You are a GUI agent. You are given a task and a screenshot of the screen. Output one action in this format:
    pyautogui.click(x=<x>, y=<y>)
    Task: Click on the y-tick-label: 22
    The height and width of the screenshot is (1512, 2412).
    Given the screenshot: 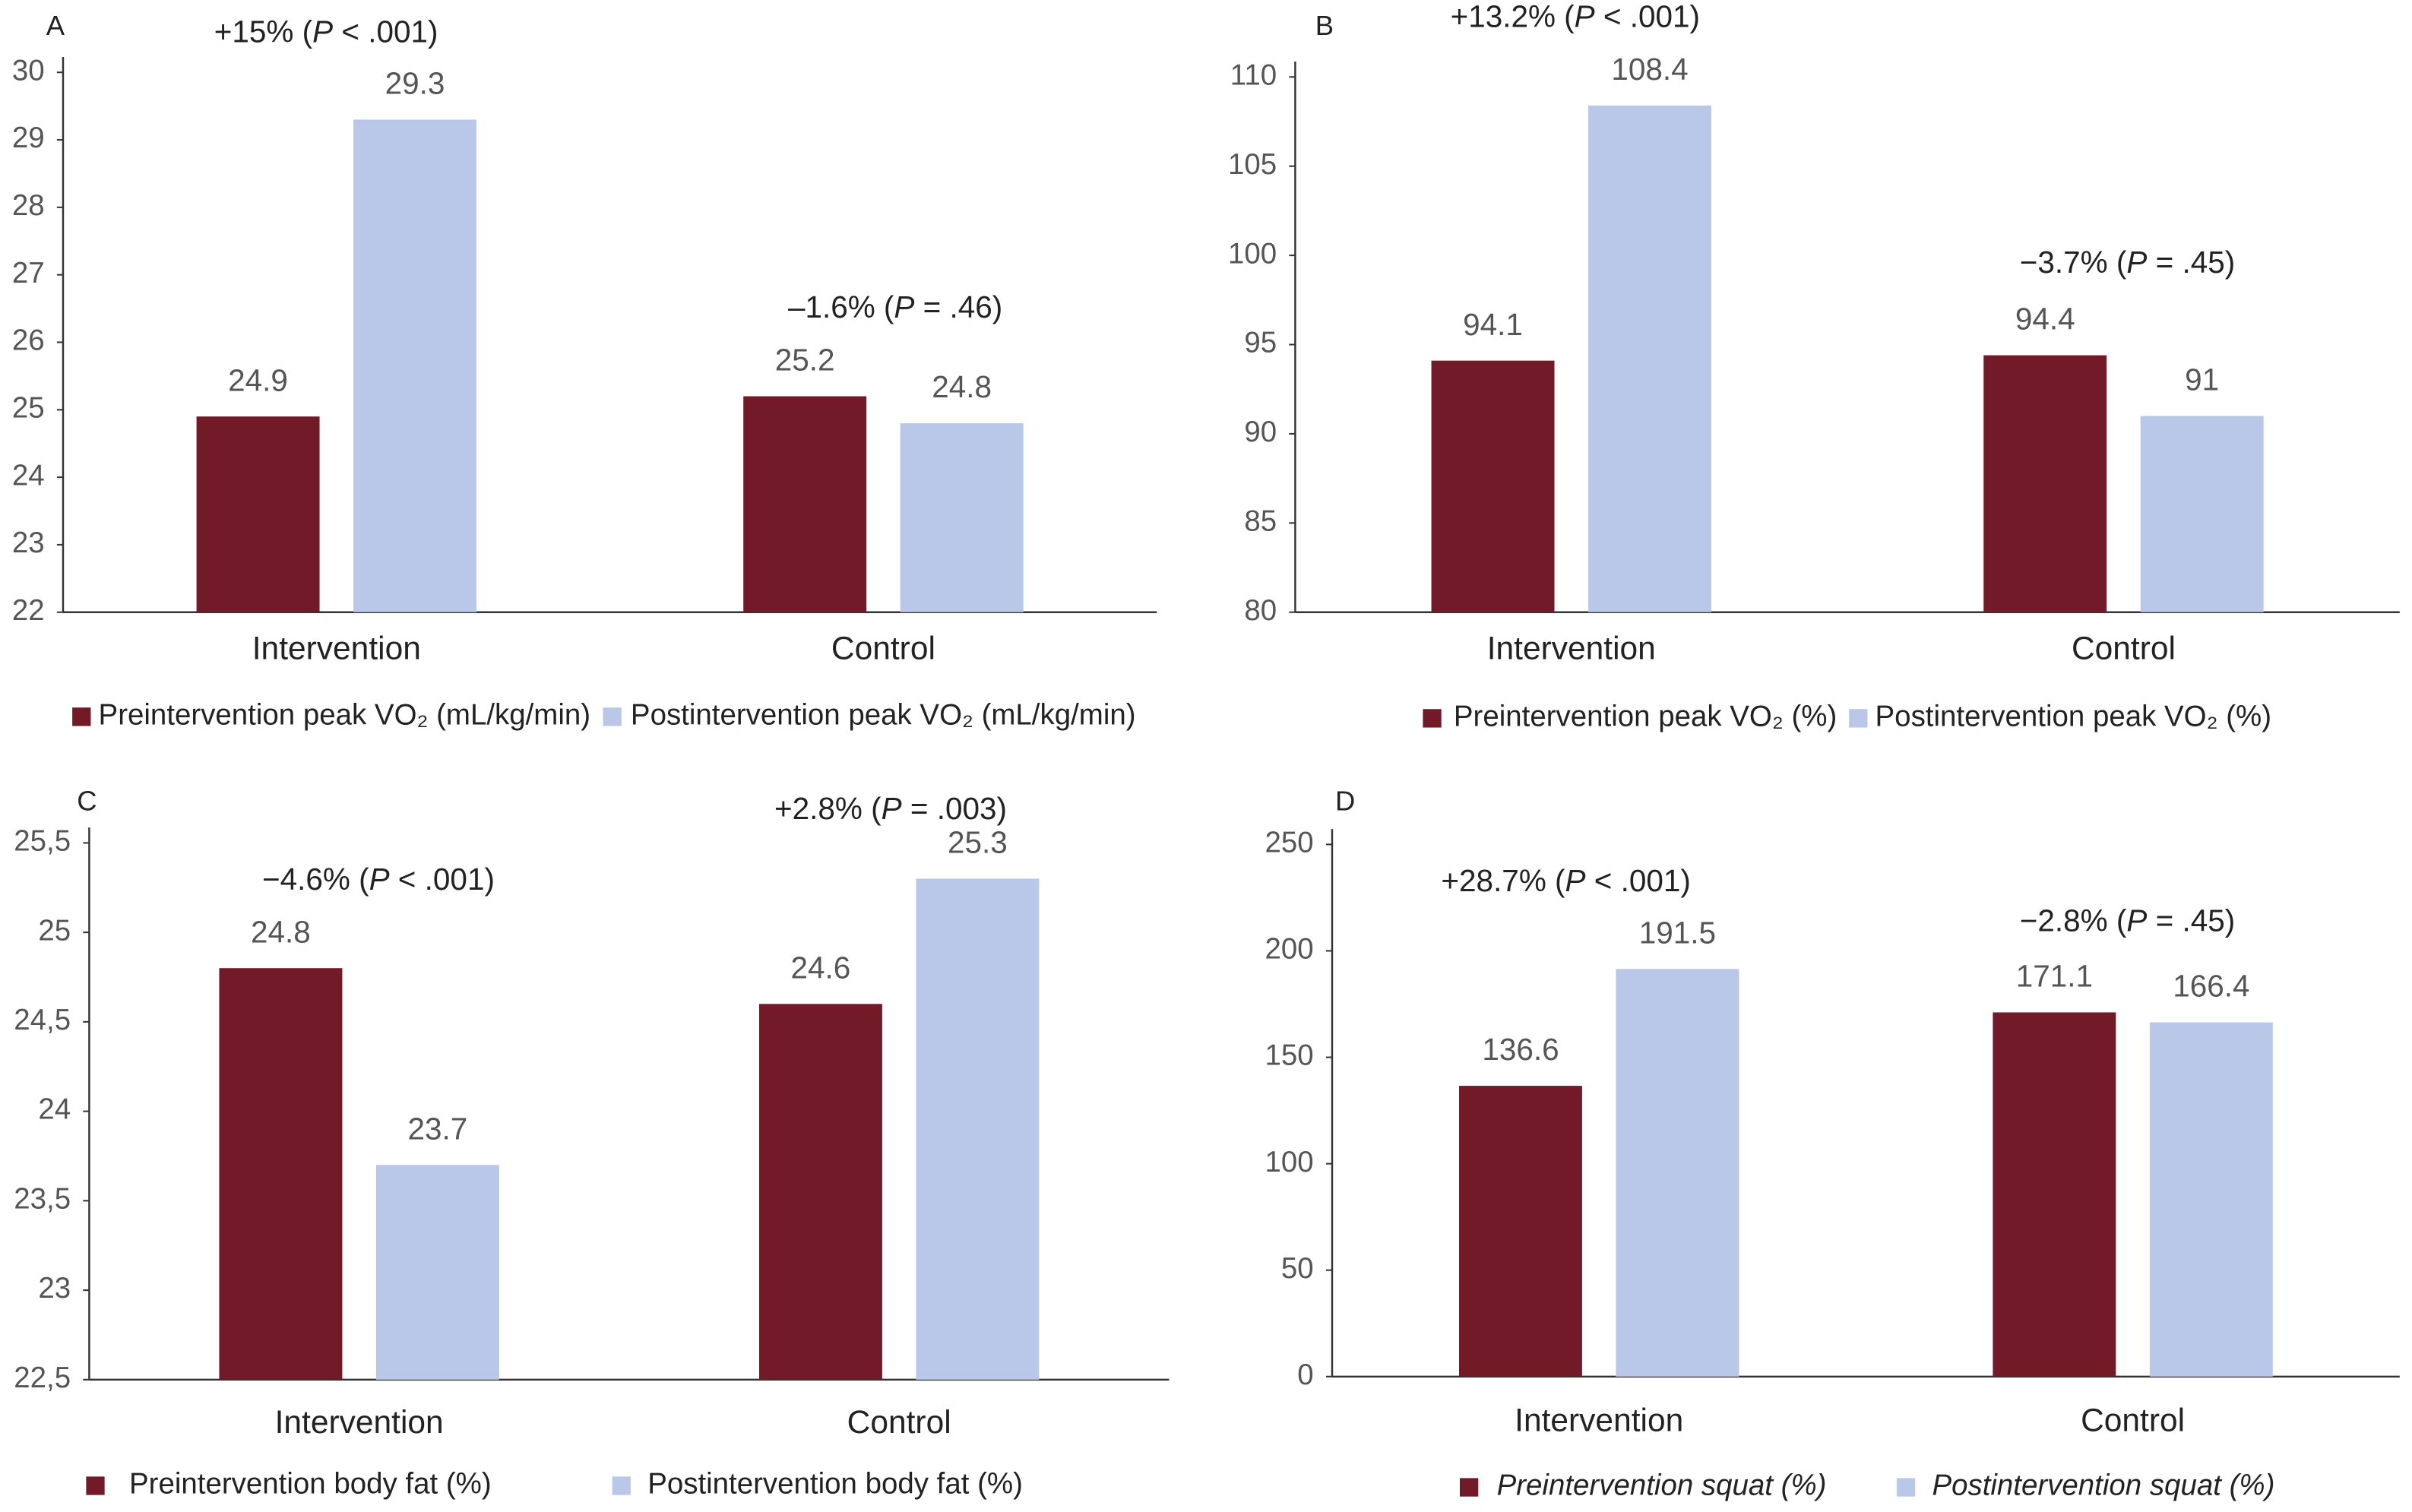 What is the action you would take?
    pyautogui.click(x=29, y=610)
    